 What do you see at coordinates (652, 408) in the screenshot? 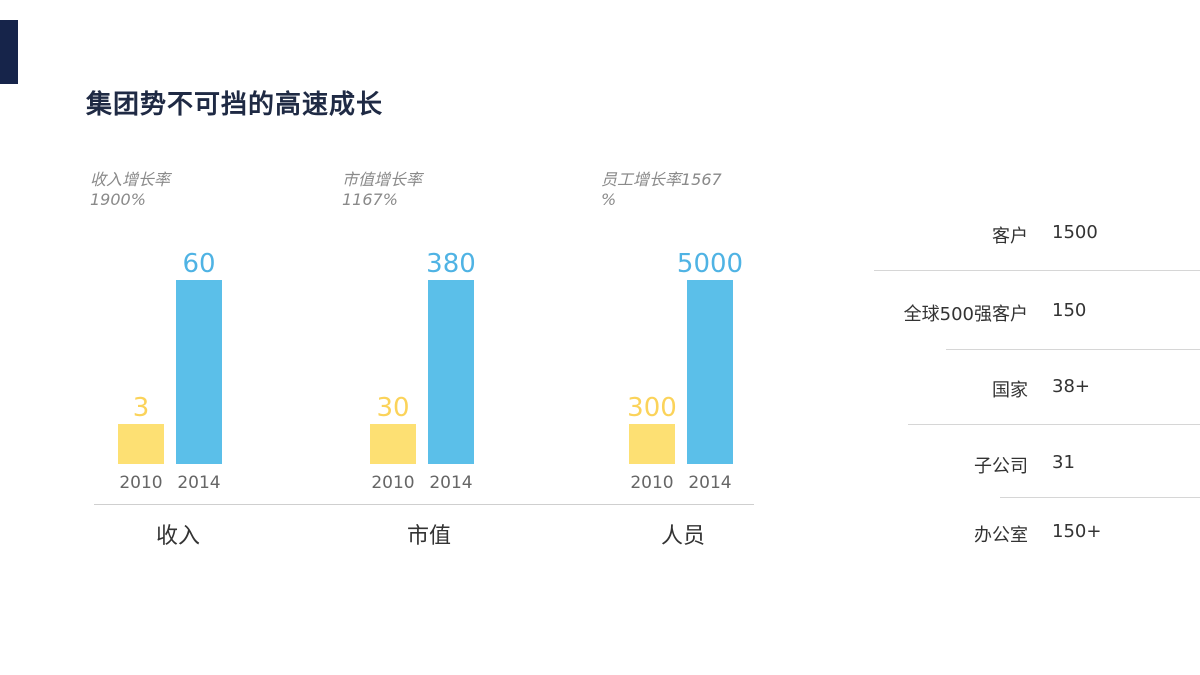
I see `value-label-2010: 300` at bounding box center [652, 408].